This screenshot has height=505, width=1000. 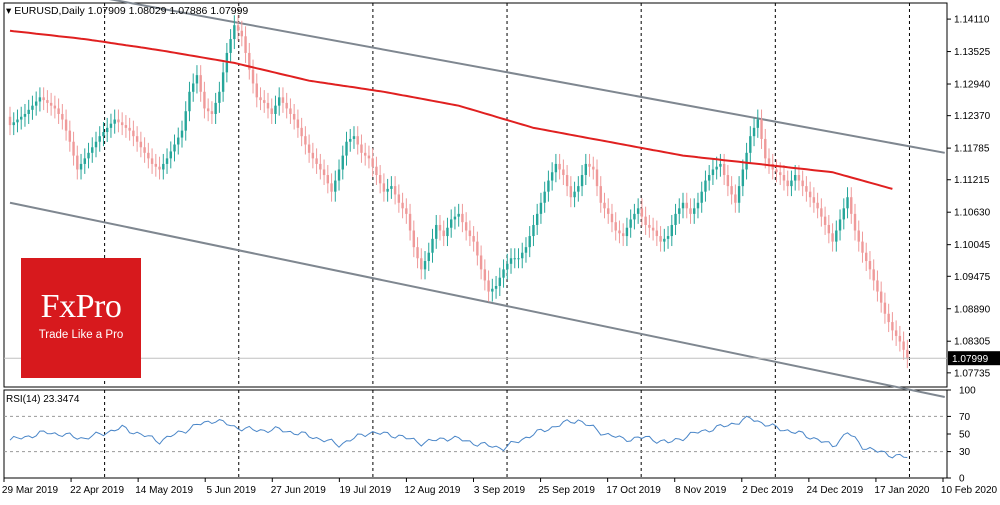 What do you see at coordinates (365, 490) in the screenshot?
I see `x-tick-label: 19 Jul 2019` at bounding box center [365, 490].